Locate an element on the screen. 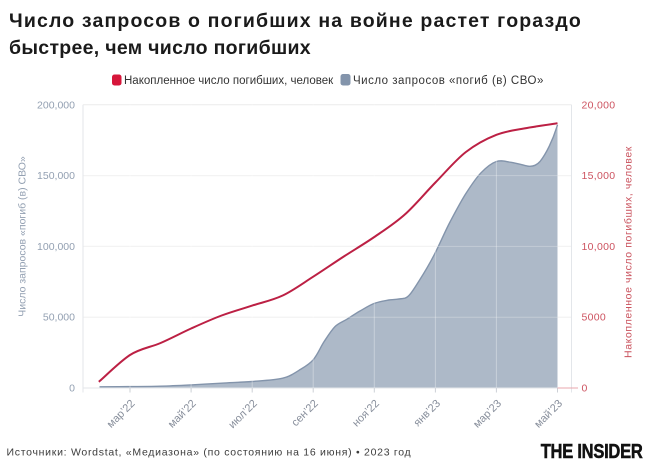 This screenshot has width=650, height=468. svg-text: 50,000 is located at coordinates (59, 318).